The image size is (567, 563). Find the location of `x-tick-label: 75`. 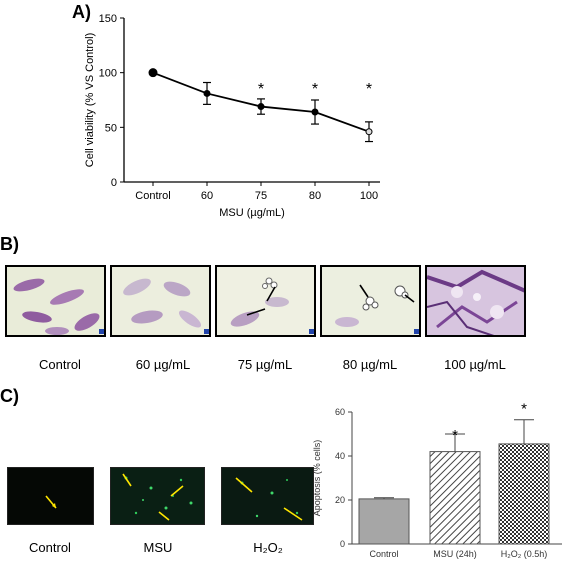

x-tick-label: 75 is located at coordinates (261, 196).